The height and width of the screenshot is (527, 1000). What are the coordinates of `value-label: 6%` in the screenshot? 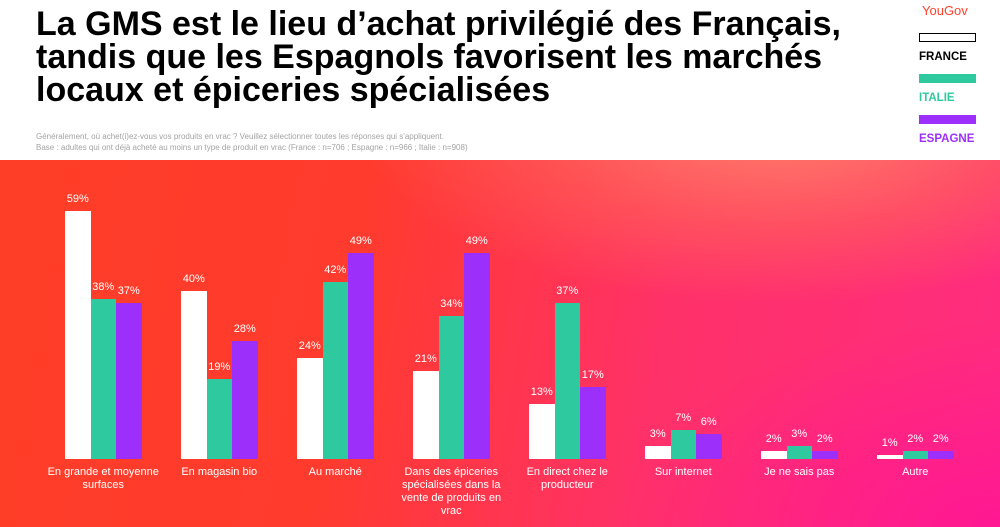 It's located at (709, 422).